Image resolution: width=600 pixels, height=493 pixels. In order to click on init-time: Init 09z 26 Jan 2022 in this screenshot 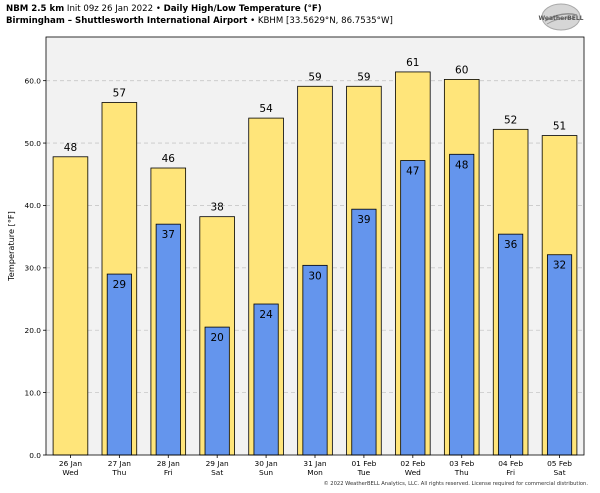, I will do `click(110, 9)`.